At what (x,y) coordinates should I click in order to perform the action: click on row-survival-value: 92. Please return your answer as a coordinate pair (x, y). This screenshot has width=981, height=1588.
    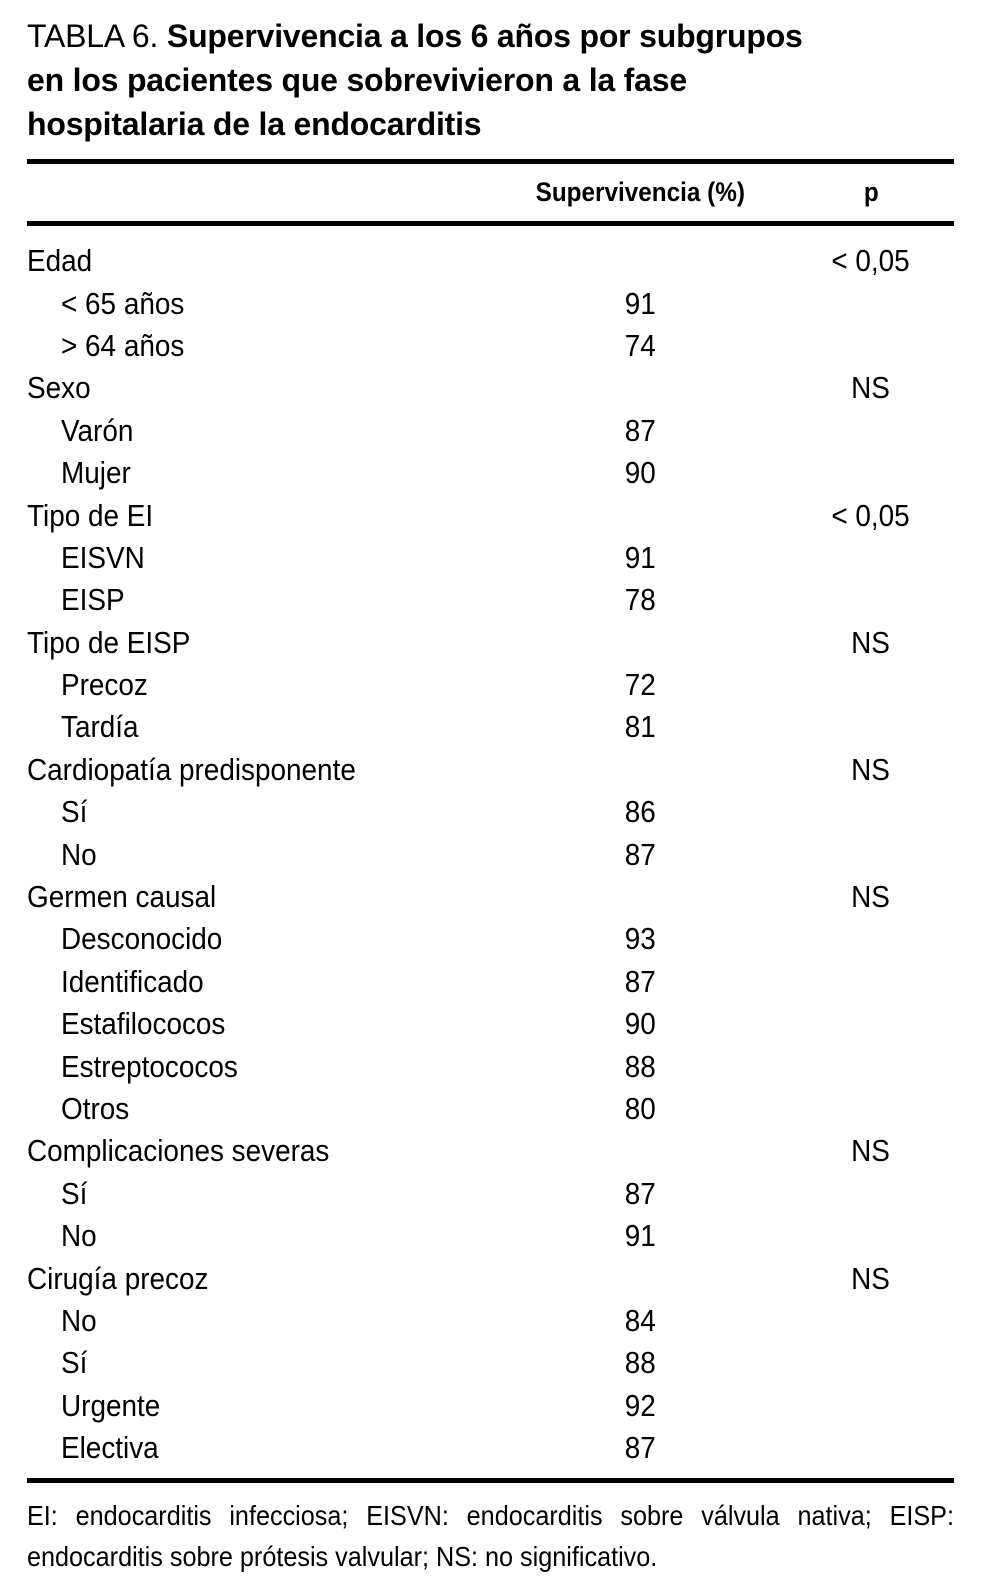
    Looking at the image, I should click on (640, 1406).